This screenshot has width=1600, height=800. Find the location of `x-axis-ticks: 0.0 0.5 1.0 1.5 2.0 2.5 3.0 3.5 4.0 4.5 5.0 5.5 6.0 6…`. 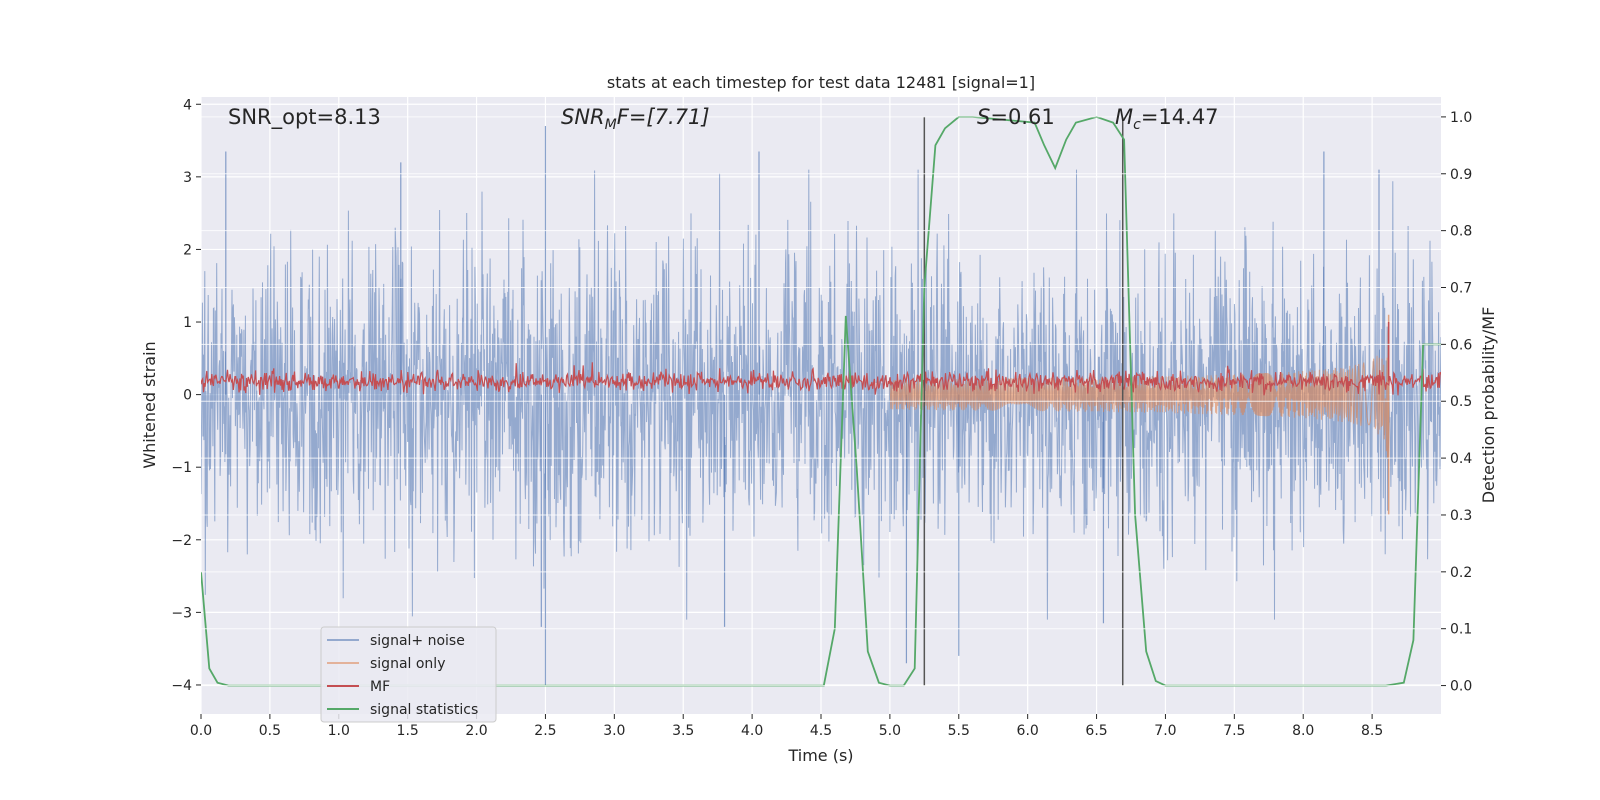

x-axis-ticks: 0.0 0.5 1.0 1.5 2.0 2.5 3.0 3.5 4.0 4.5 5.0 5.5 6.0 6… is located at coordinates (786, 726).